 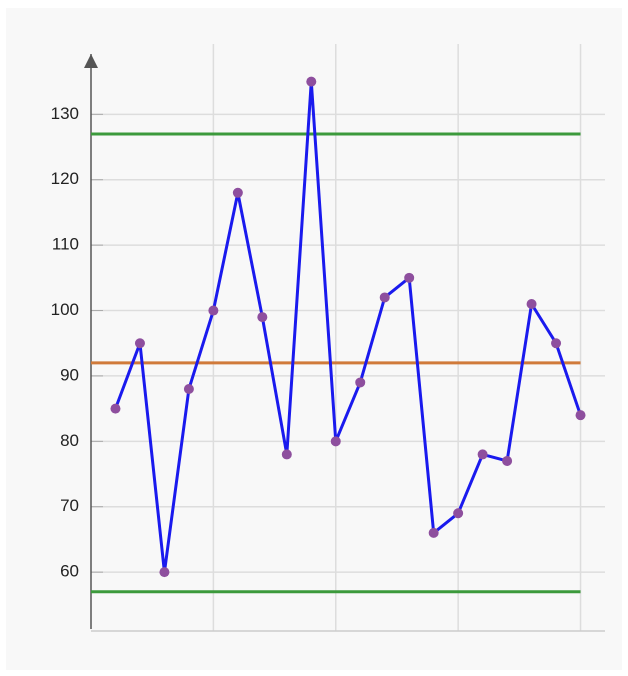 I want to click on y-tick-label: 90, so click(x=69, y=374).